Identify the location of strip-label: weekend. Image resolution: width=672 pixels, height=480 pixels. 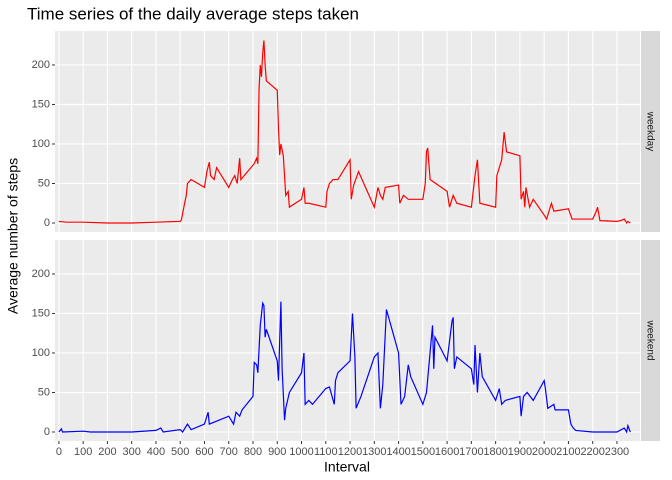
(649, 339).